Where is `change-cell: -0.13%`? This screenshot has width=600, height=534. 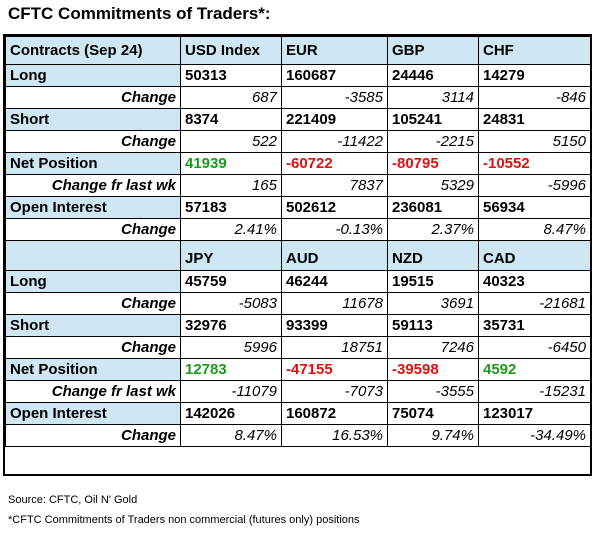
change-cell: -0.13% is located at coordinates (334, 229).